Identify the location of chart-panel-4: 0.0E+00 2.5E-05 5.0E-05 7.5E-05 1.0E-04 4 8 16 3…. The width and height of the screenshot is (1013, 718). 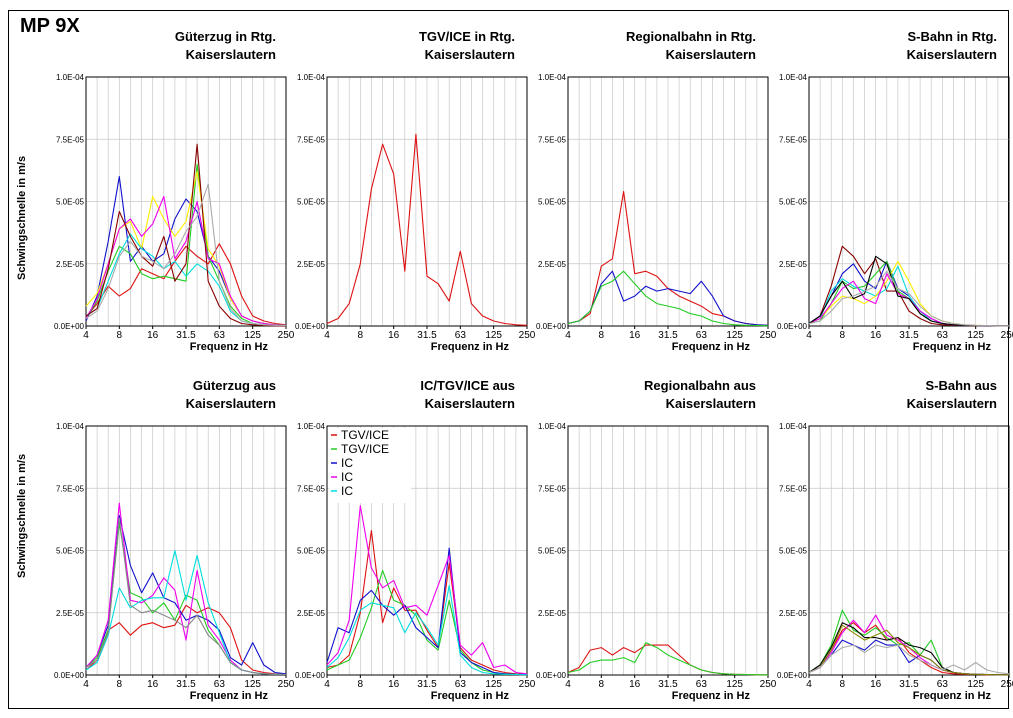
(895, 191).